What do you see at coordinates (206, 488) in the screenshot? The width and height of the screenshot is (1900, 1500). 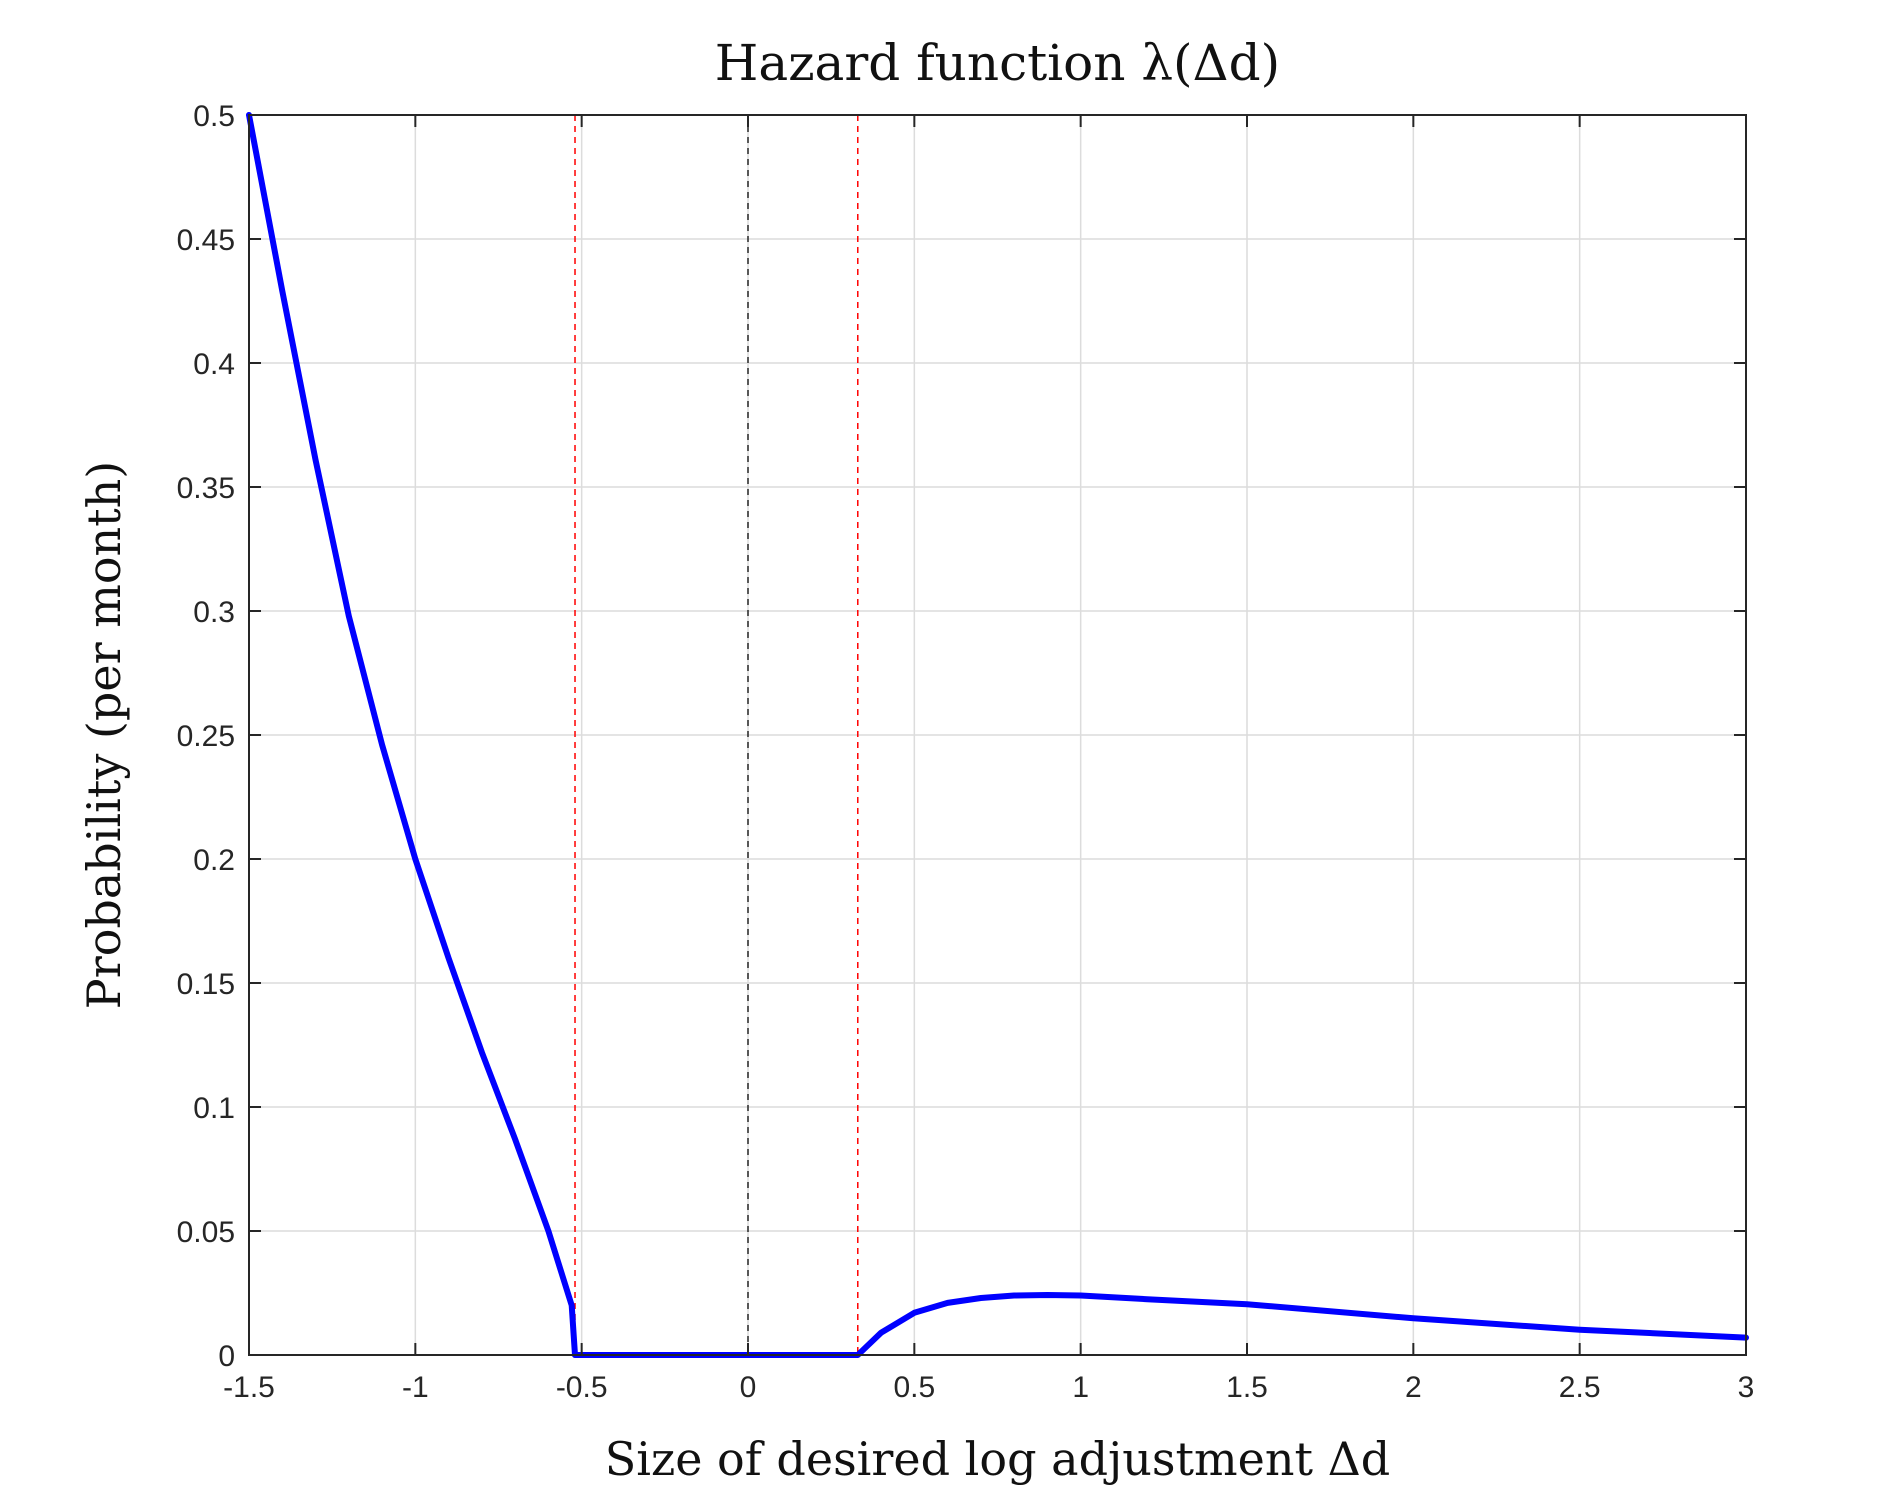 I see `y-tick-label: 0.35` at bounding box center [206, 488].